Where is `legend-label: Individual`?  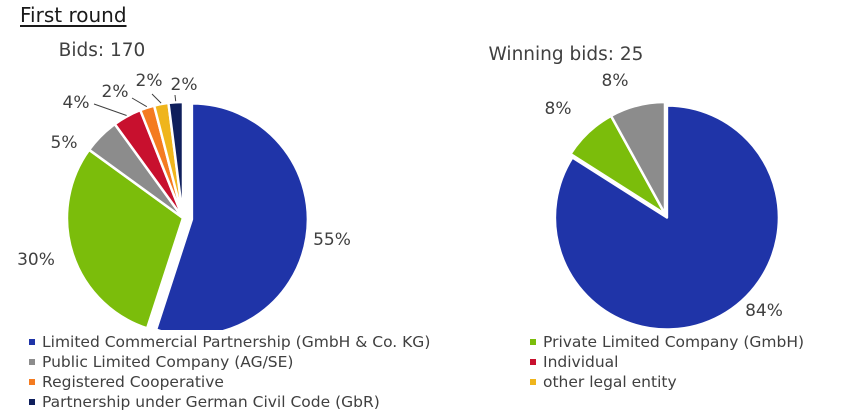
legend-label: Individual is located at coordinates (581, 361).